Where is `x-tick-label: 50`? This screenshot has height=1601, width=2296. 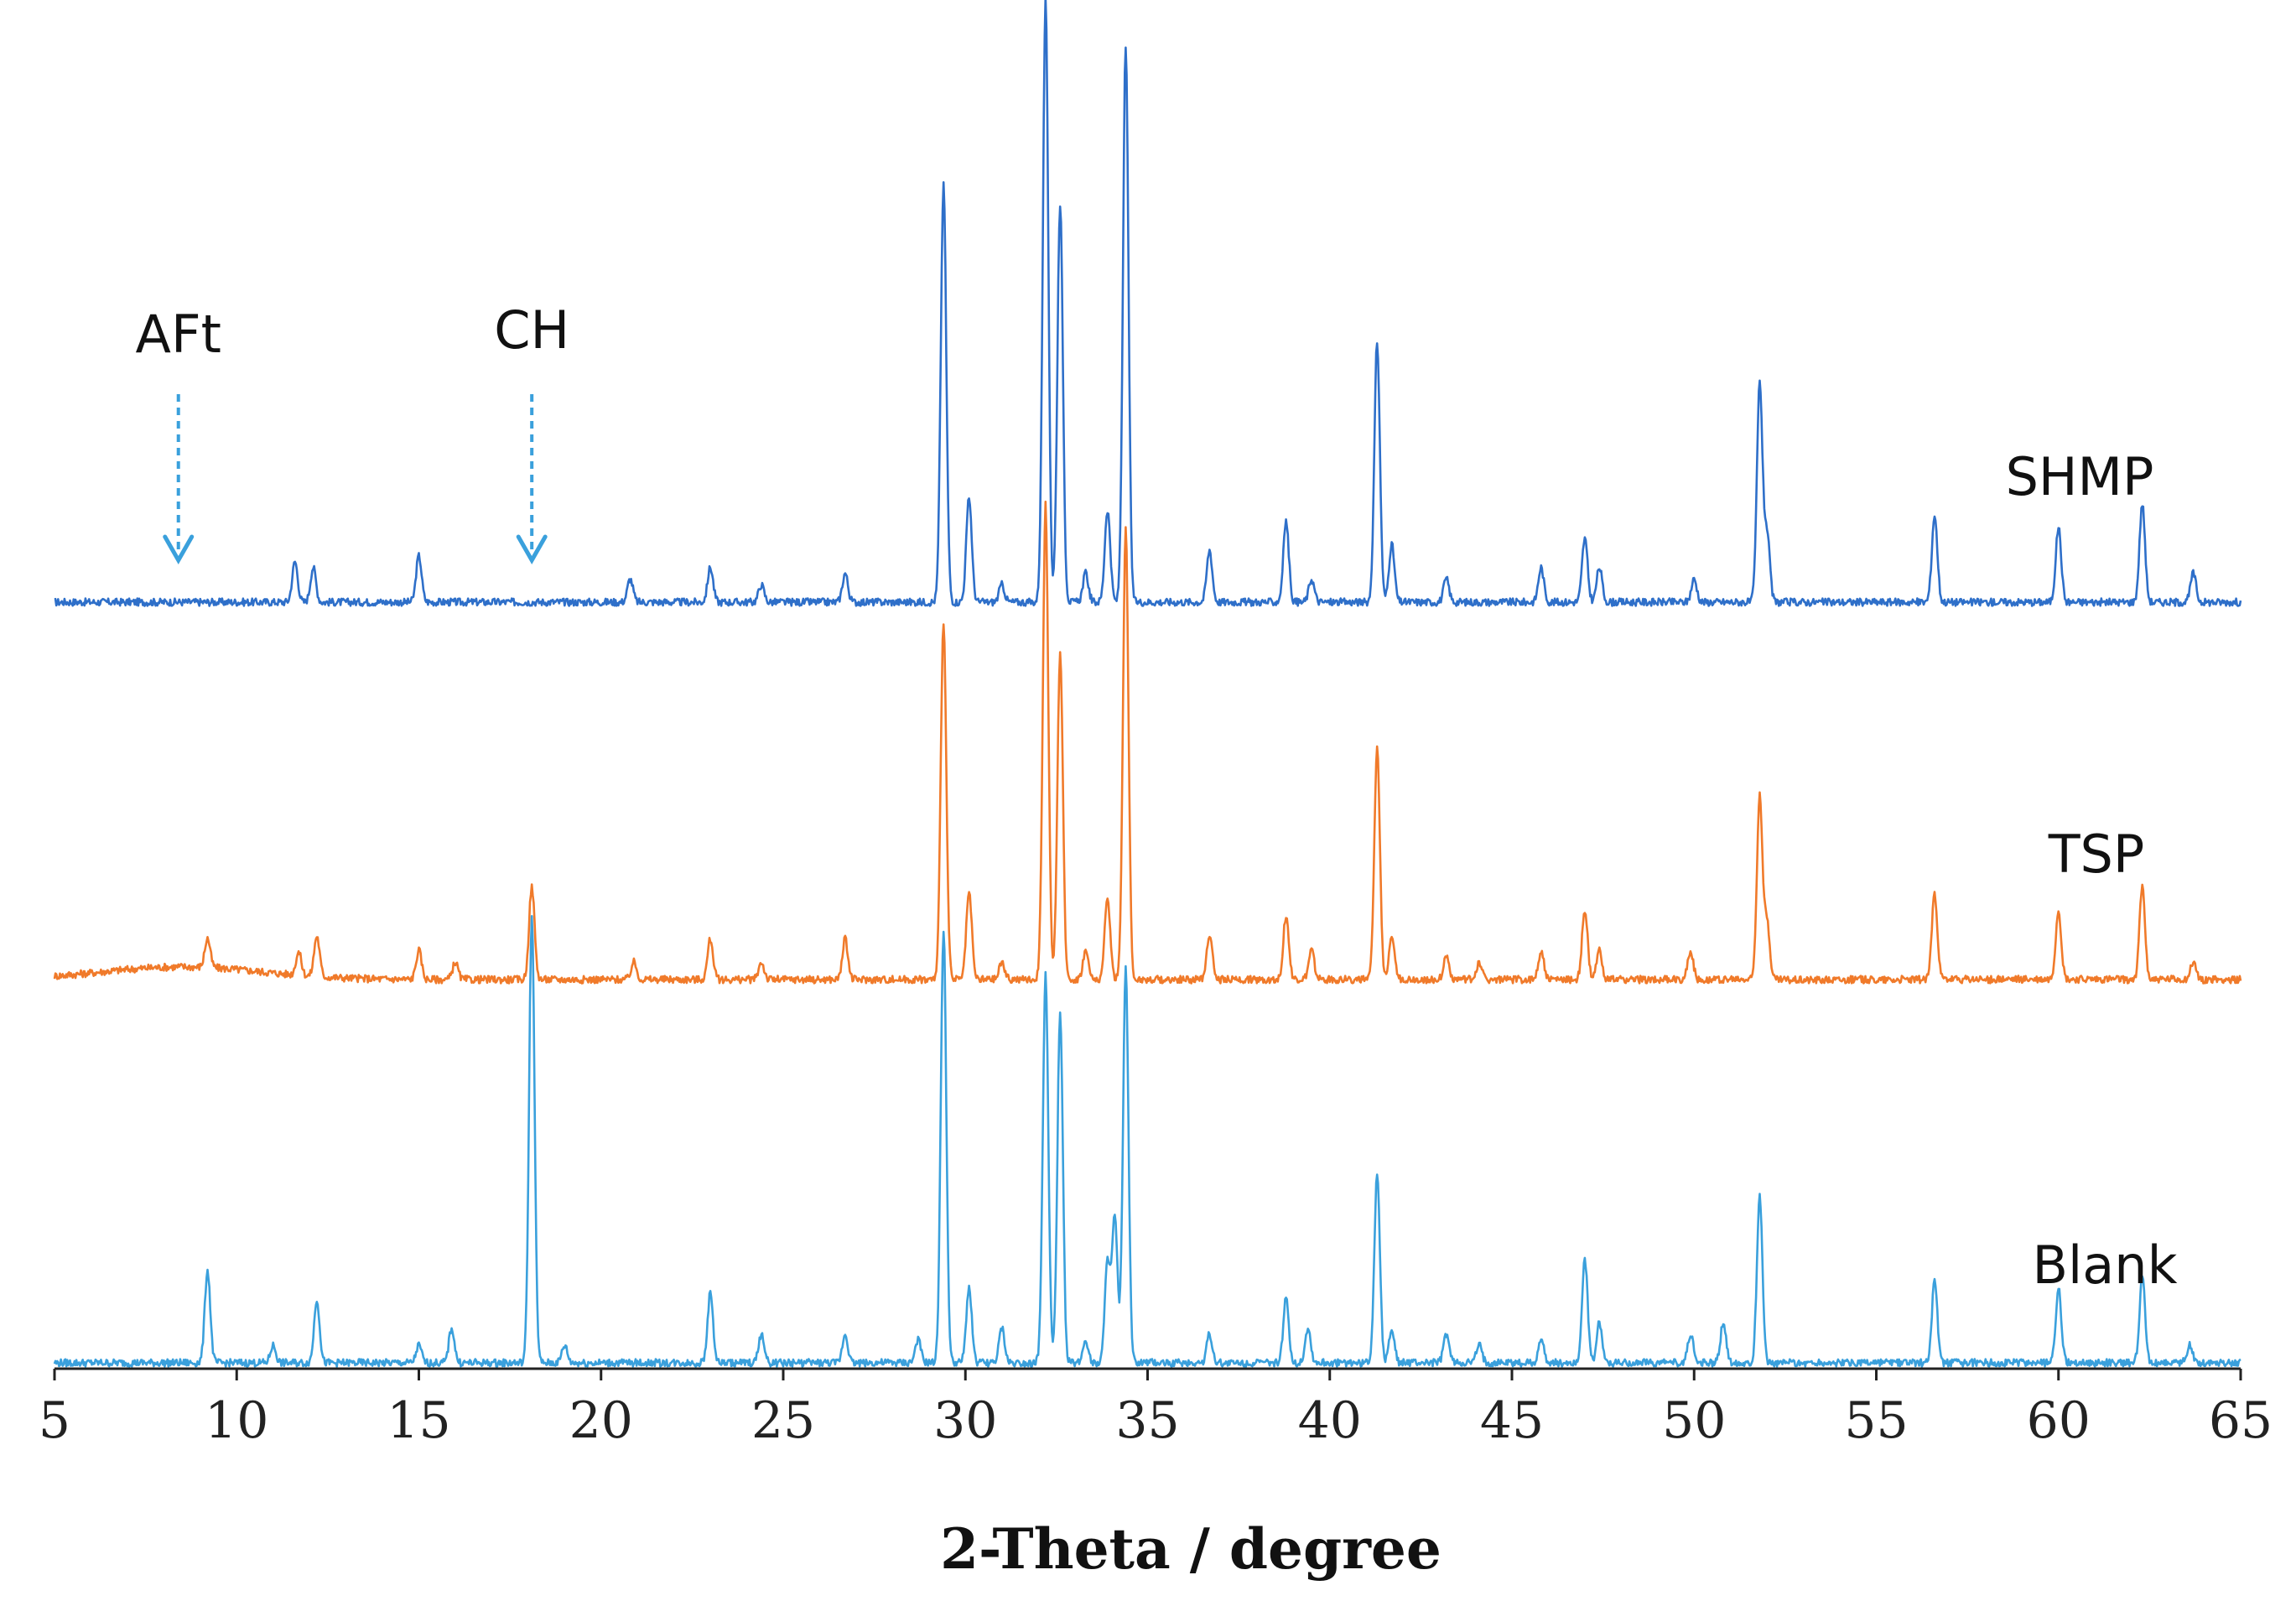 x-tick-label: 50 is located at coordinates (1694, 1420).